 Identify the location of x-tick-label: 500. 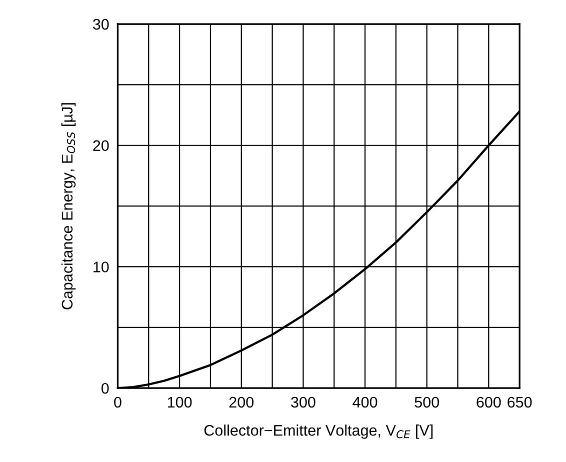
(426, 402).